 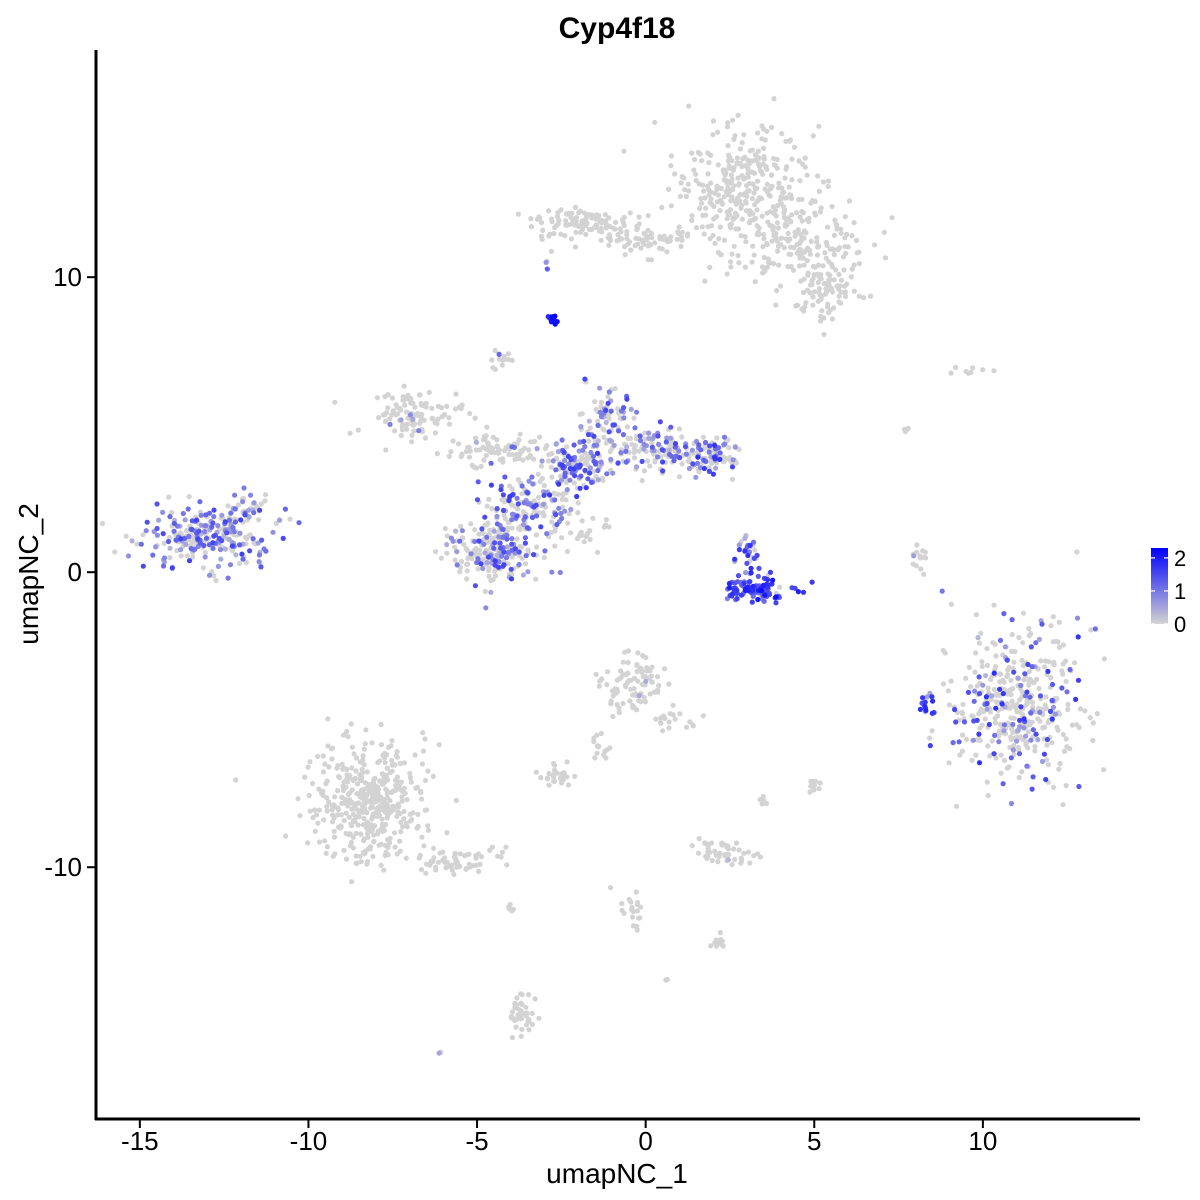 What do you see at coordinates (982, 1141) in the screenshot?
I see `x-tick-label: 10` at bounding box center [982, 1141].